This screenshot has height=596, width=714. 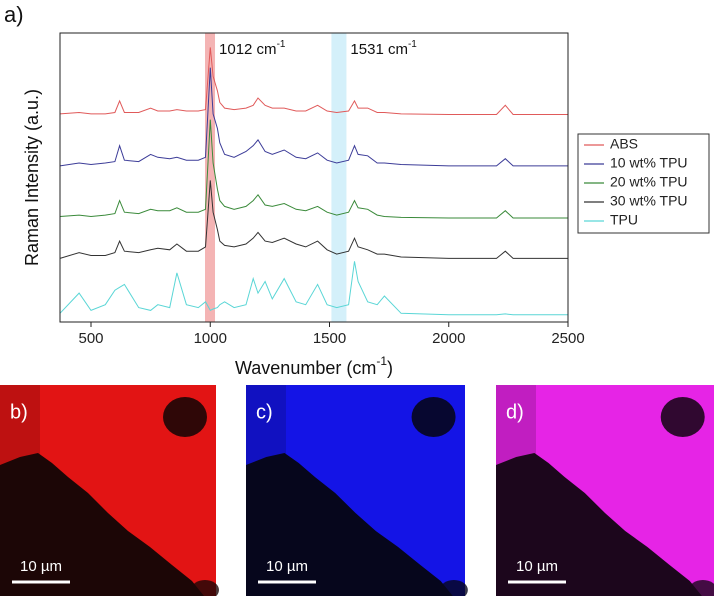 I want to click on map-panel: b) 10 µm, so click(x=109, y=490).